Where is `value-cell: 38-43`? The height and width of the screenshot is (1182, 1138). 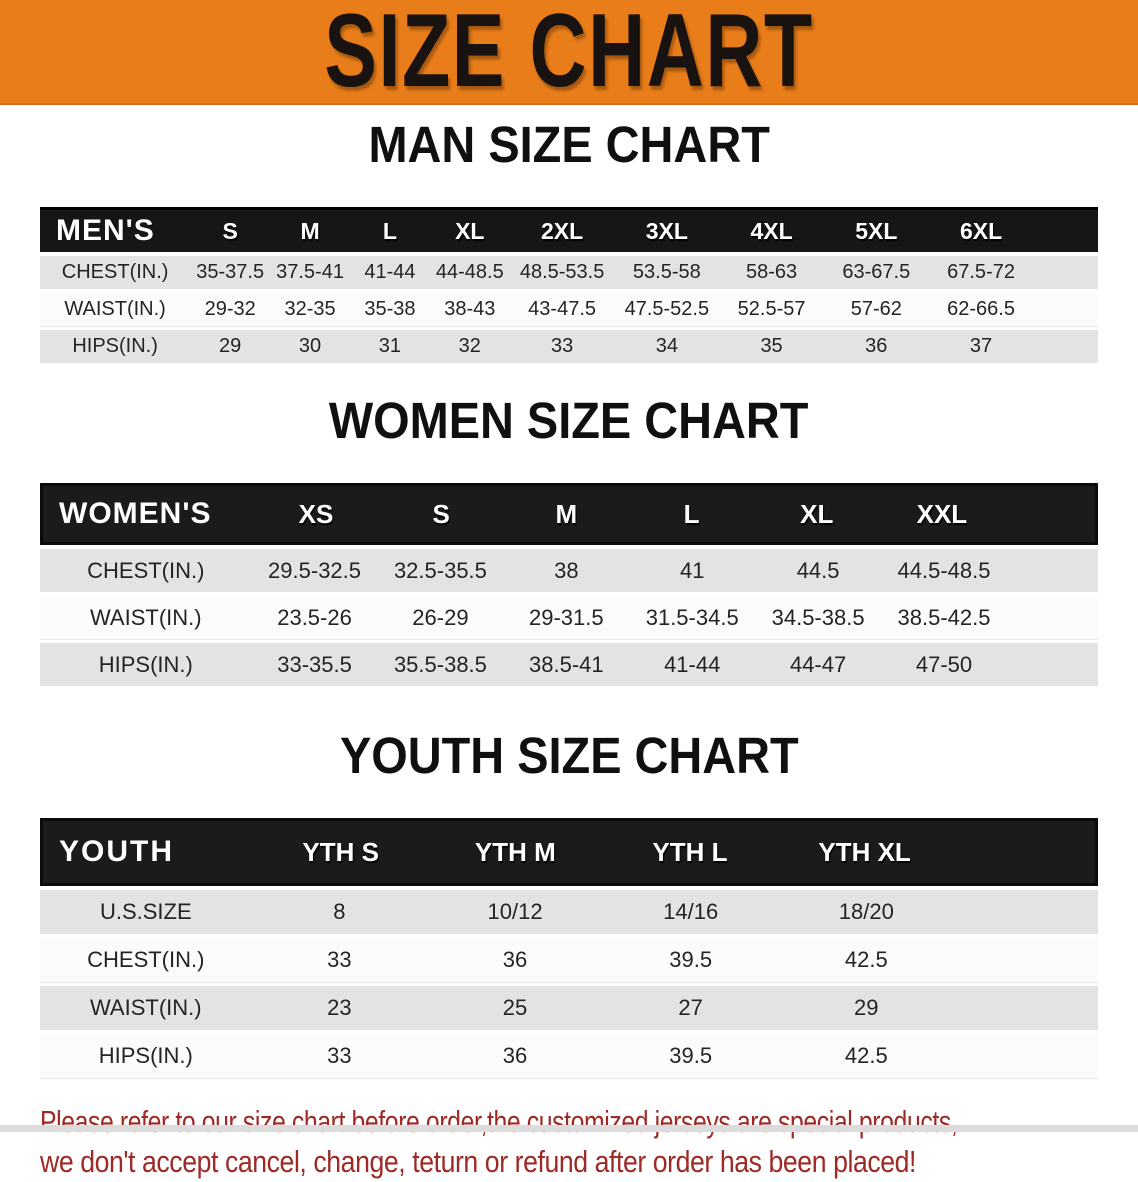 value-cell: 38-43 is located at coordinates (470, 309).